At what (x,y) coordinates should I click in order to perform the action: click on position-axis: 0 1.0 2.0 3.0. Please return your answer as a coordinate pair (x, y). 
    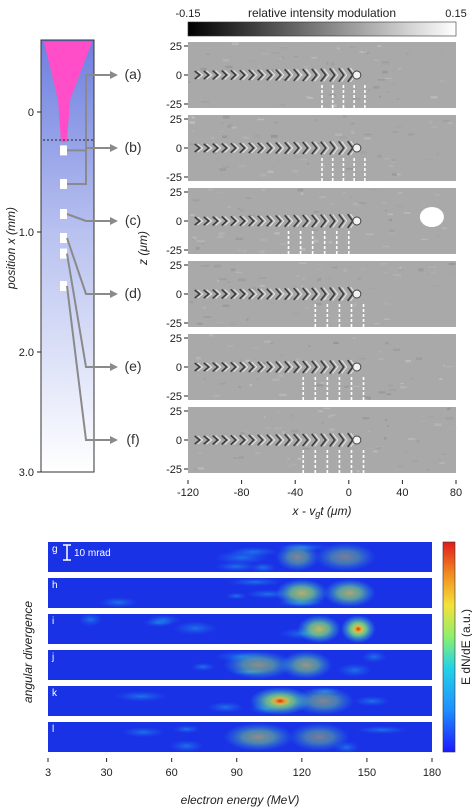
    Looking at the image, I should click on (30, 293).